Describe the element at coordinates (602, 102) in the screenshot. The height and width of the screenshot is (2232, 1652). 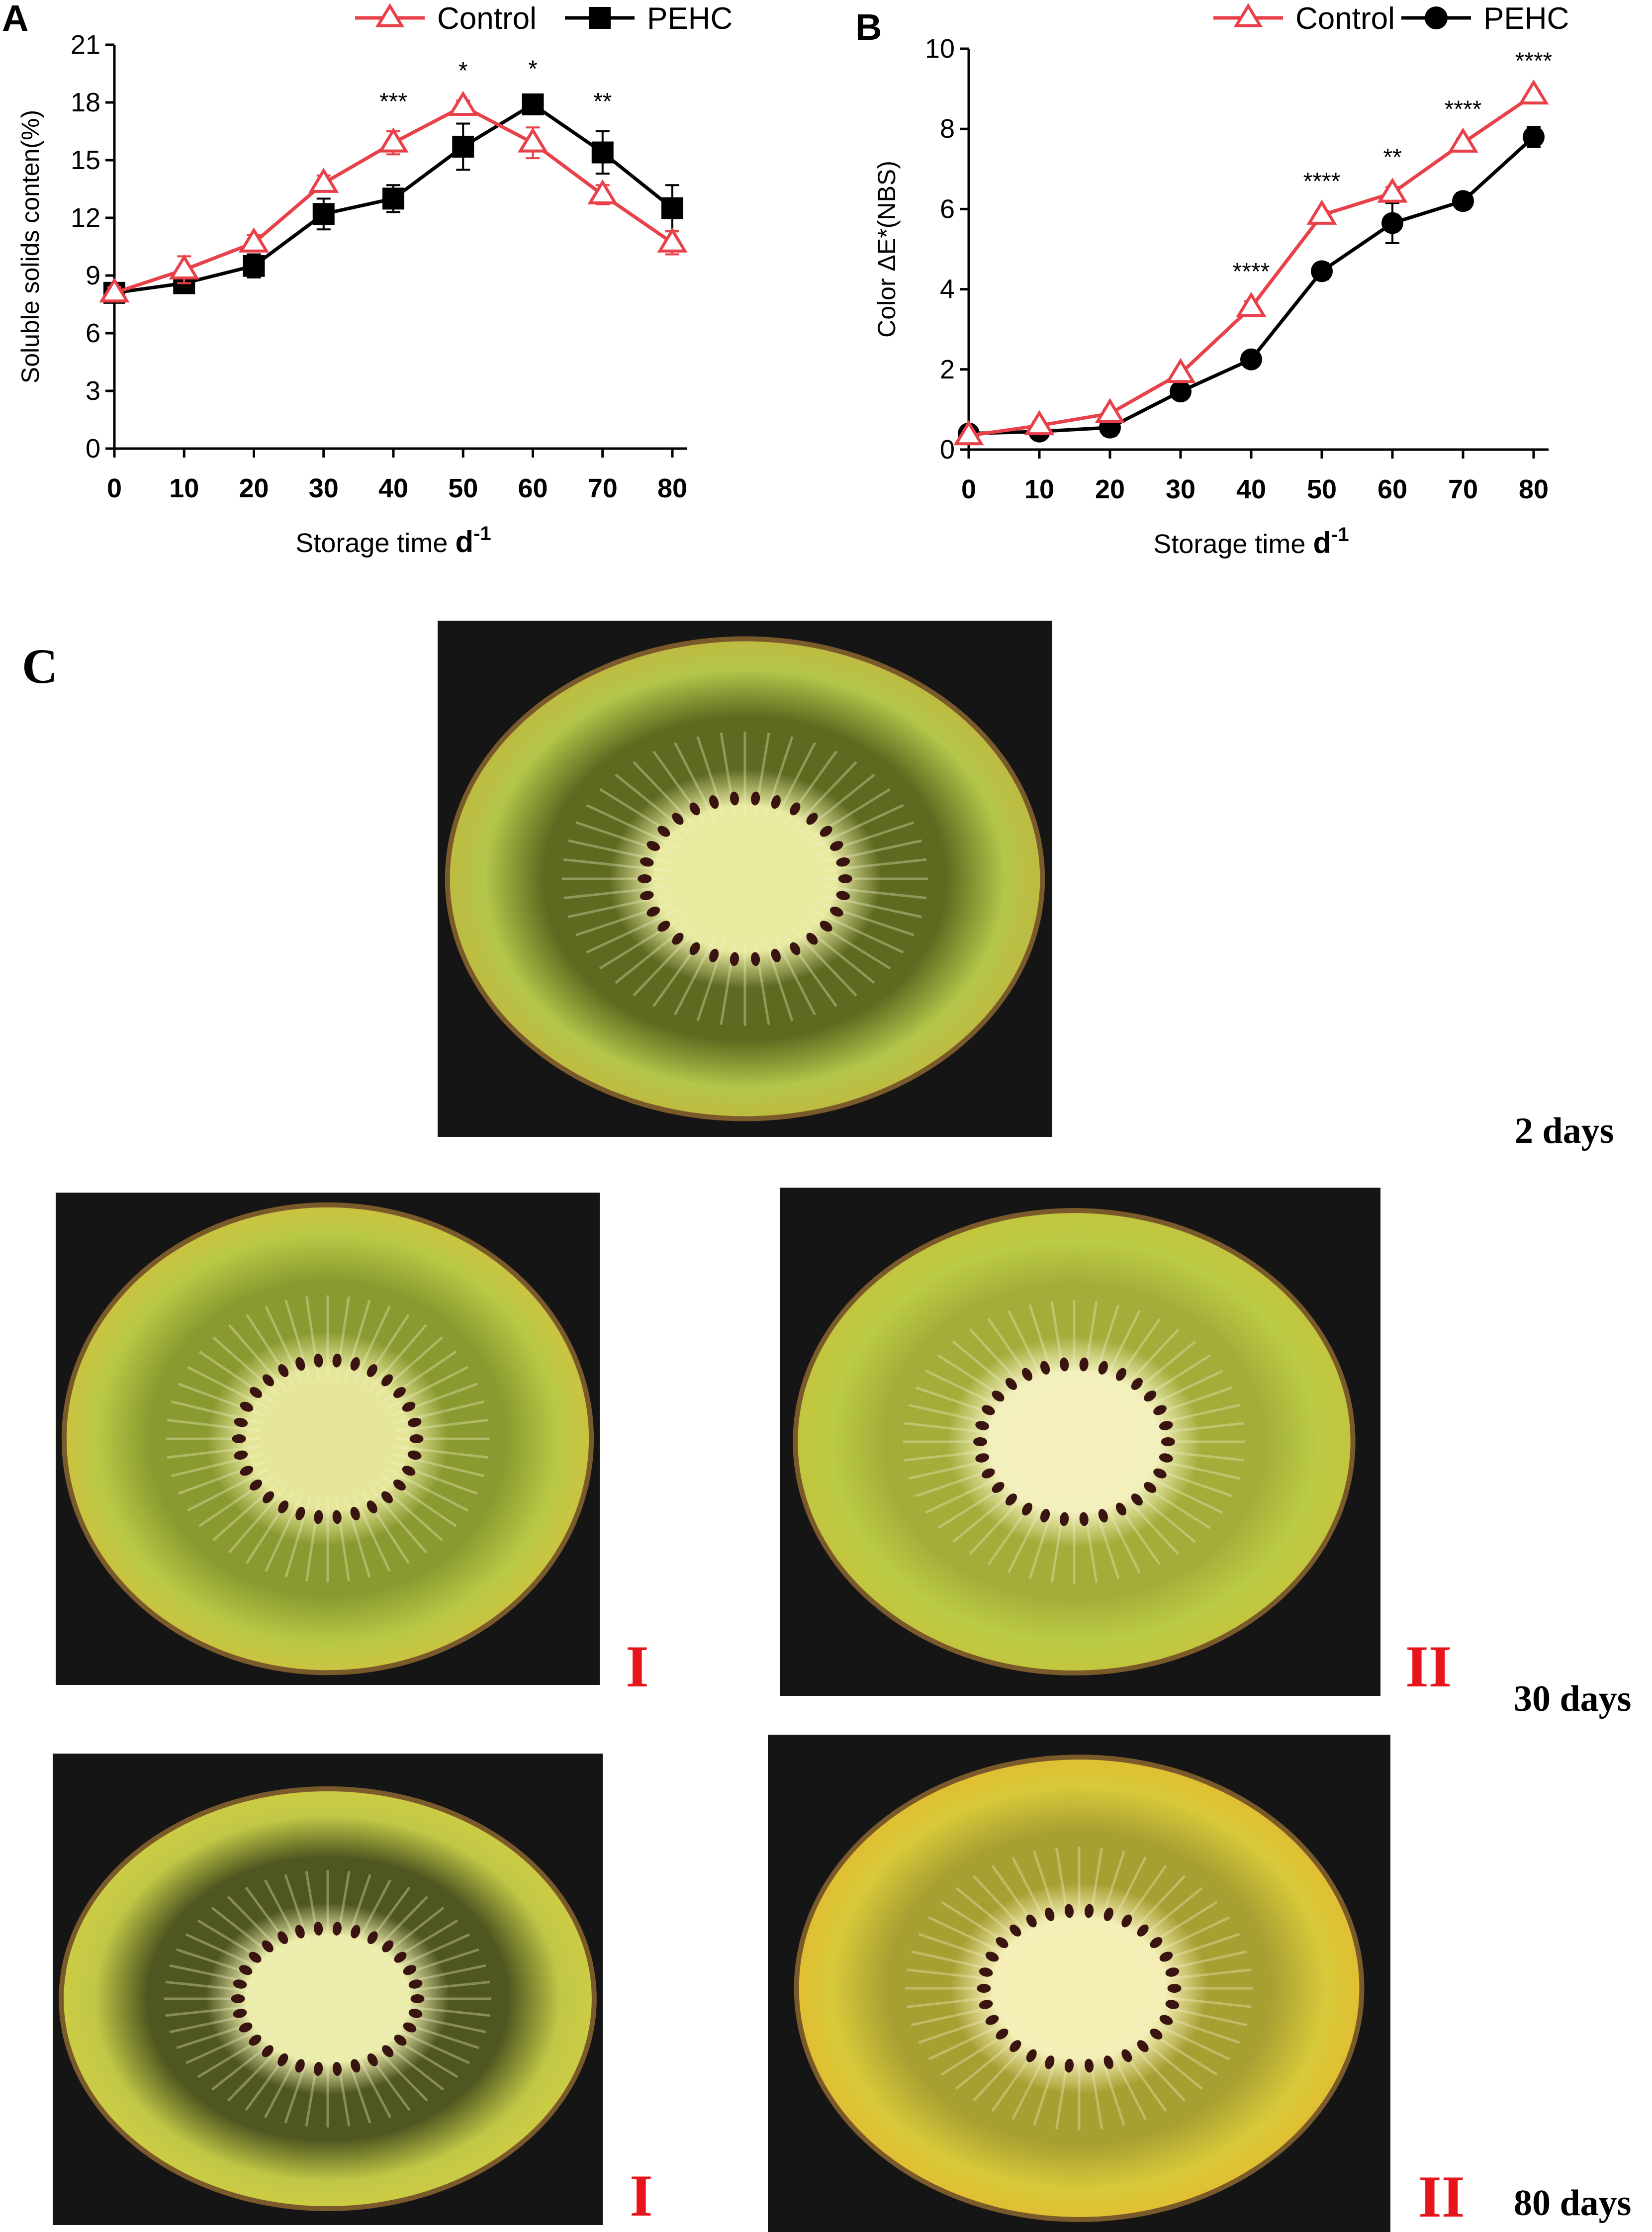
I see `significance-label: **` at that location.